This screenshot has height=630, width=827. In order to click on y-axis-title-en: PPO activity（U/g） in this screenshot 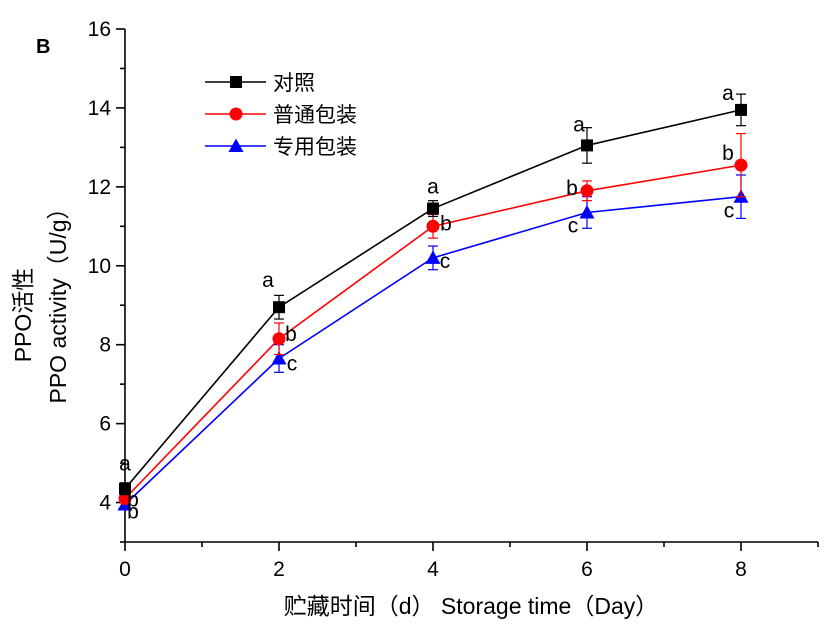, I will do `click(58, 299)`.